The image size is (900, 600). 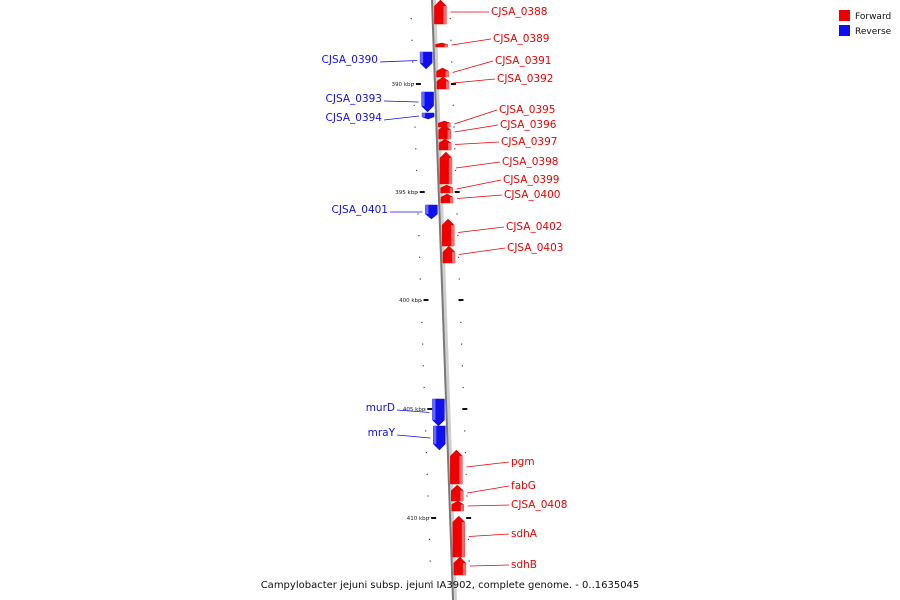 What do you see at coordinates (524, 534) in the screenshot?
I see `gene-label: sdhA` at bounding box center [524, 534].